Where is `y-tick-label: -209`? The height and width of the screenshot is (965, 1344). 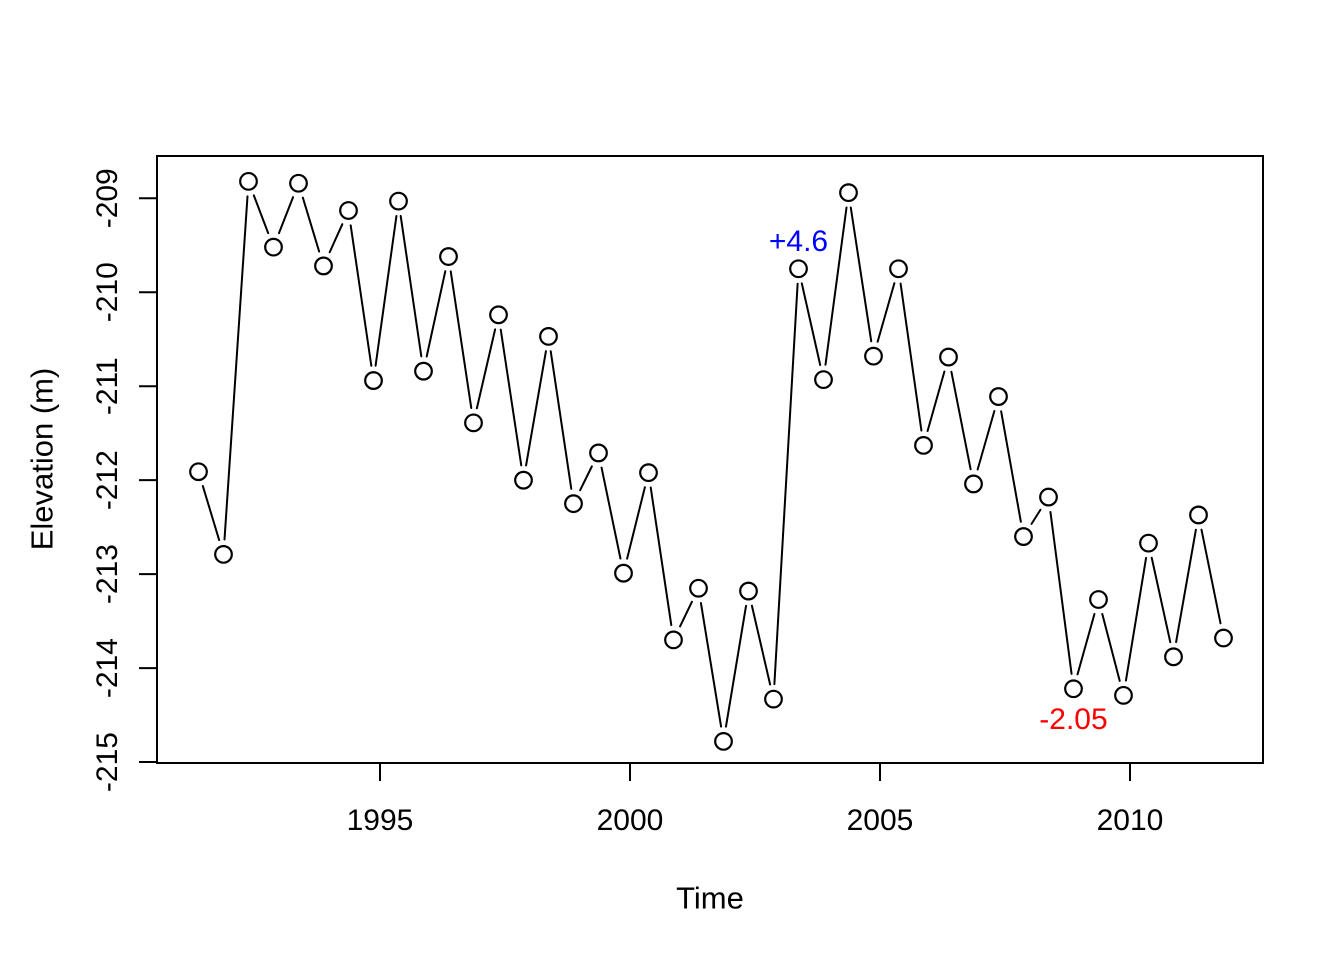
y-tick-label: -209 is located at coordinates (107, 198).